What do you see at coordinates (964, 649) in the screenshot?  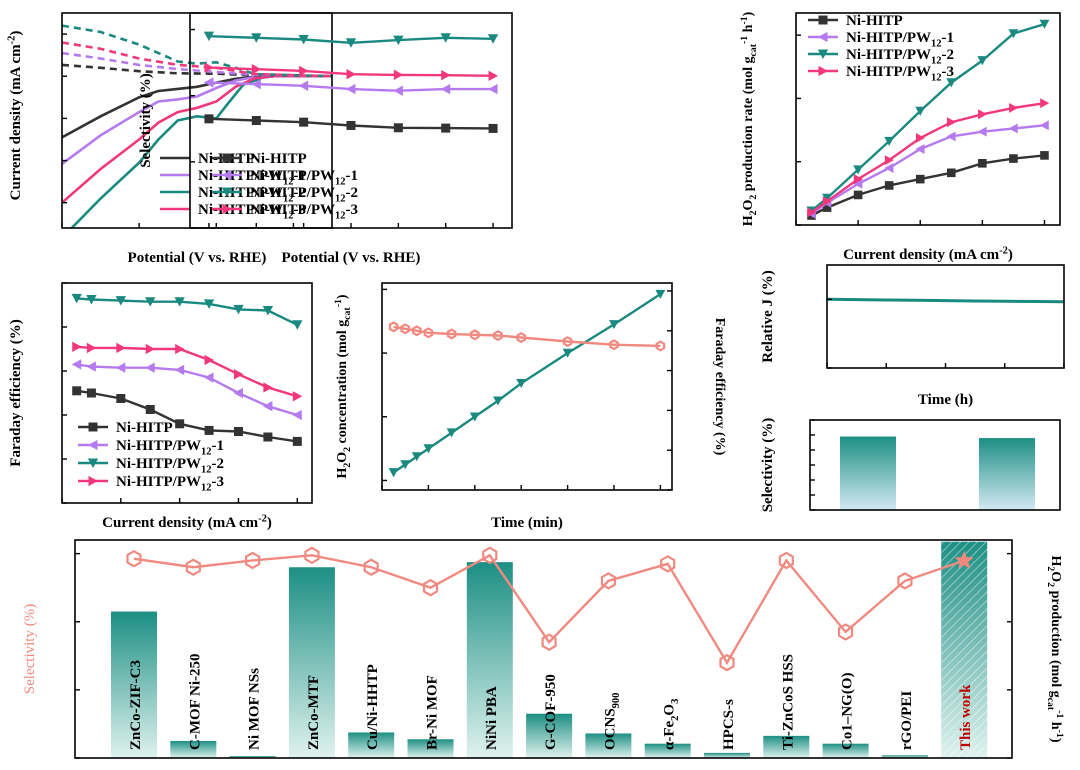 I see `bar-hatch` at bounding box center [964, 649].